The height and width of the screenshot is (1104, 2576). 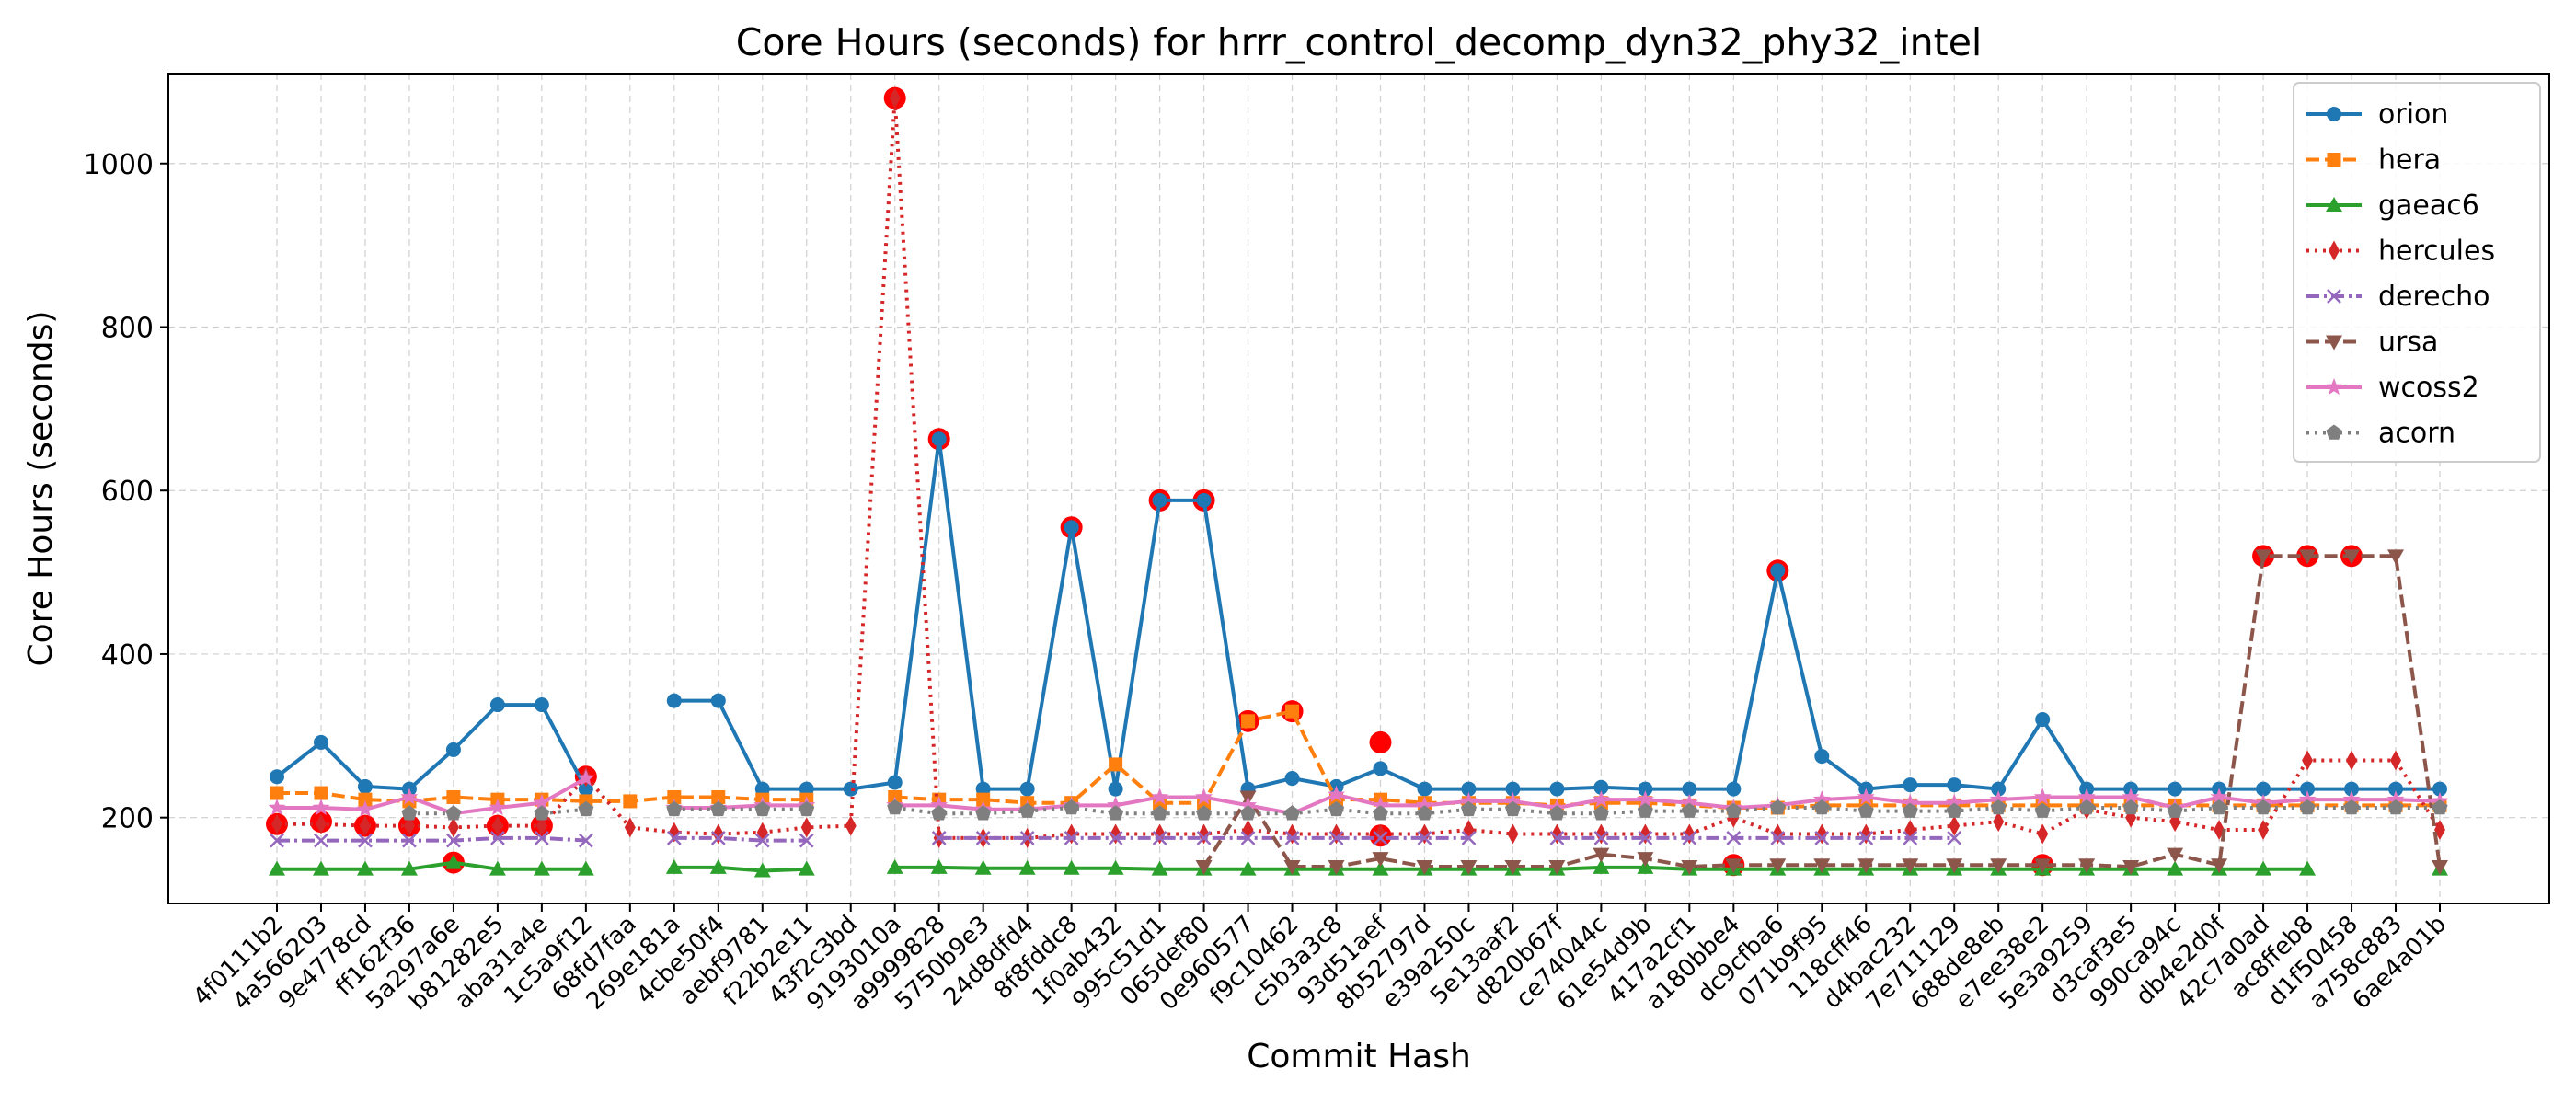 I want to click on y-tick-label: 1000, so click(x=119, y=165).